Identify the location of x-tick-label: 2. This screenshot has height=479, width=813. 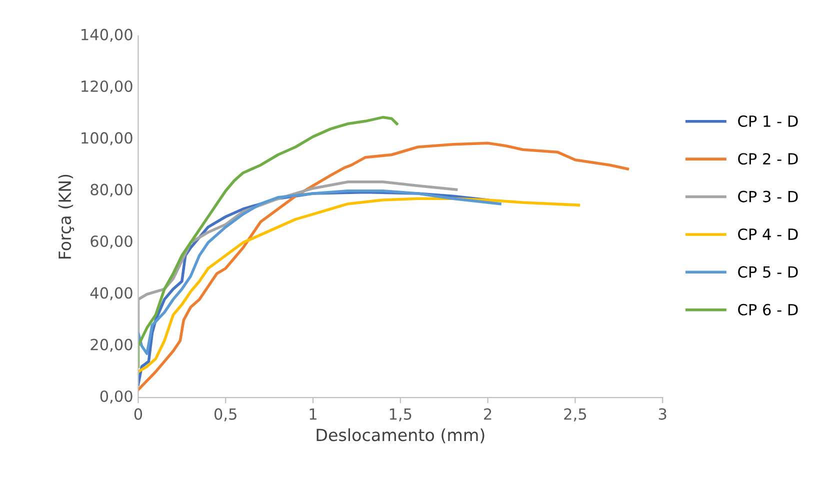
(488, 414).